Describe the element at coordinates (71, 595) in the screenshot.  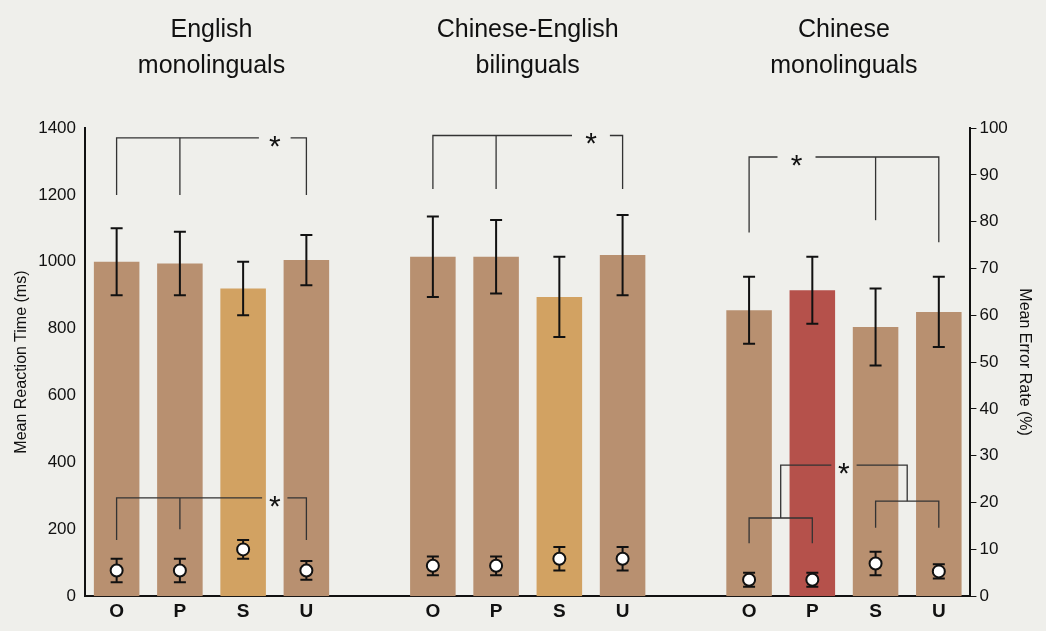
I see `y-tick-label: 0` at that location.